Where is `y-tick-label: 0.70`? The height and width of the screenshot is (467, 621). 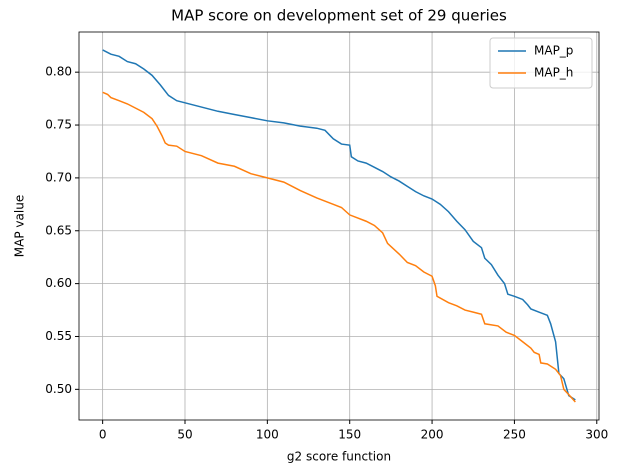 y-tick-label: 0.70 is located at coordinates (58, 177).